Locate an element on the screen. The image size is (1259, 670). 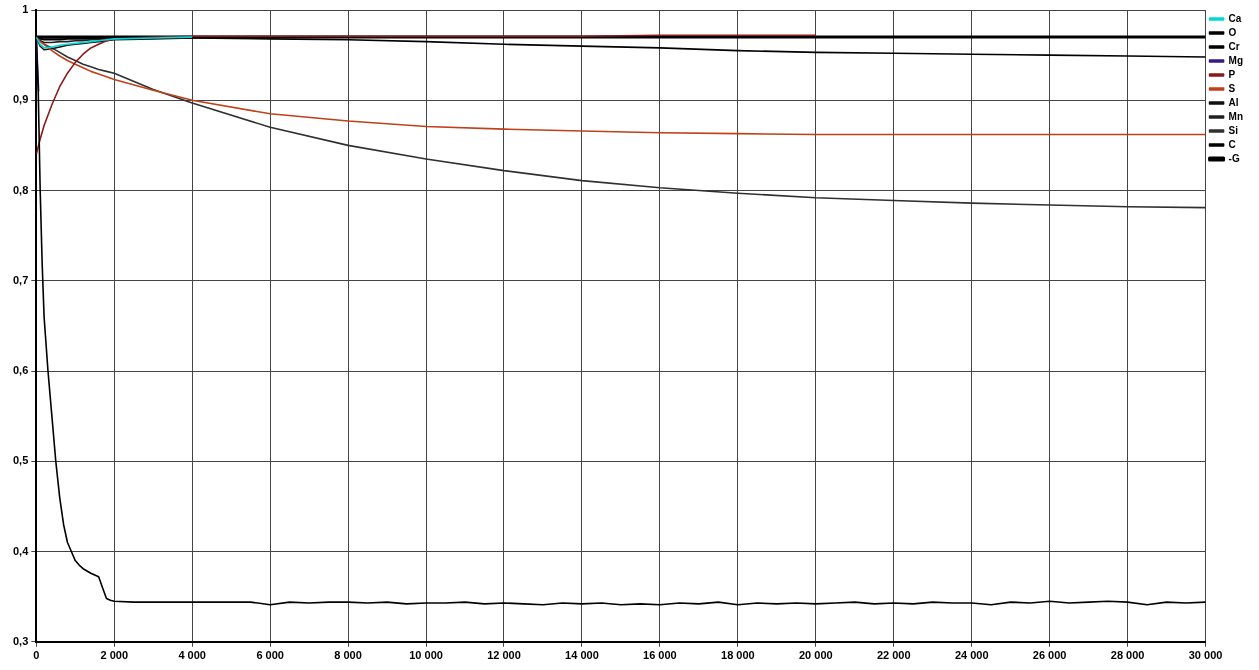
x-tick-label: 0 is located at coordinates (36, 655).